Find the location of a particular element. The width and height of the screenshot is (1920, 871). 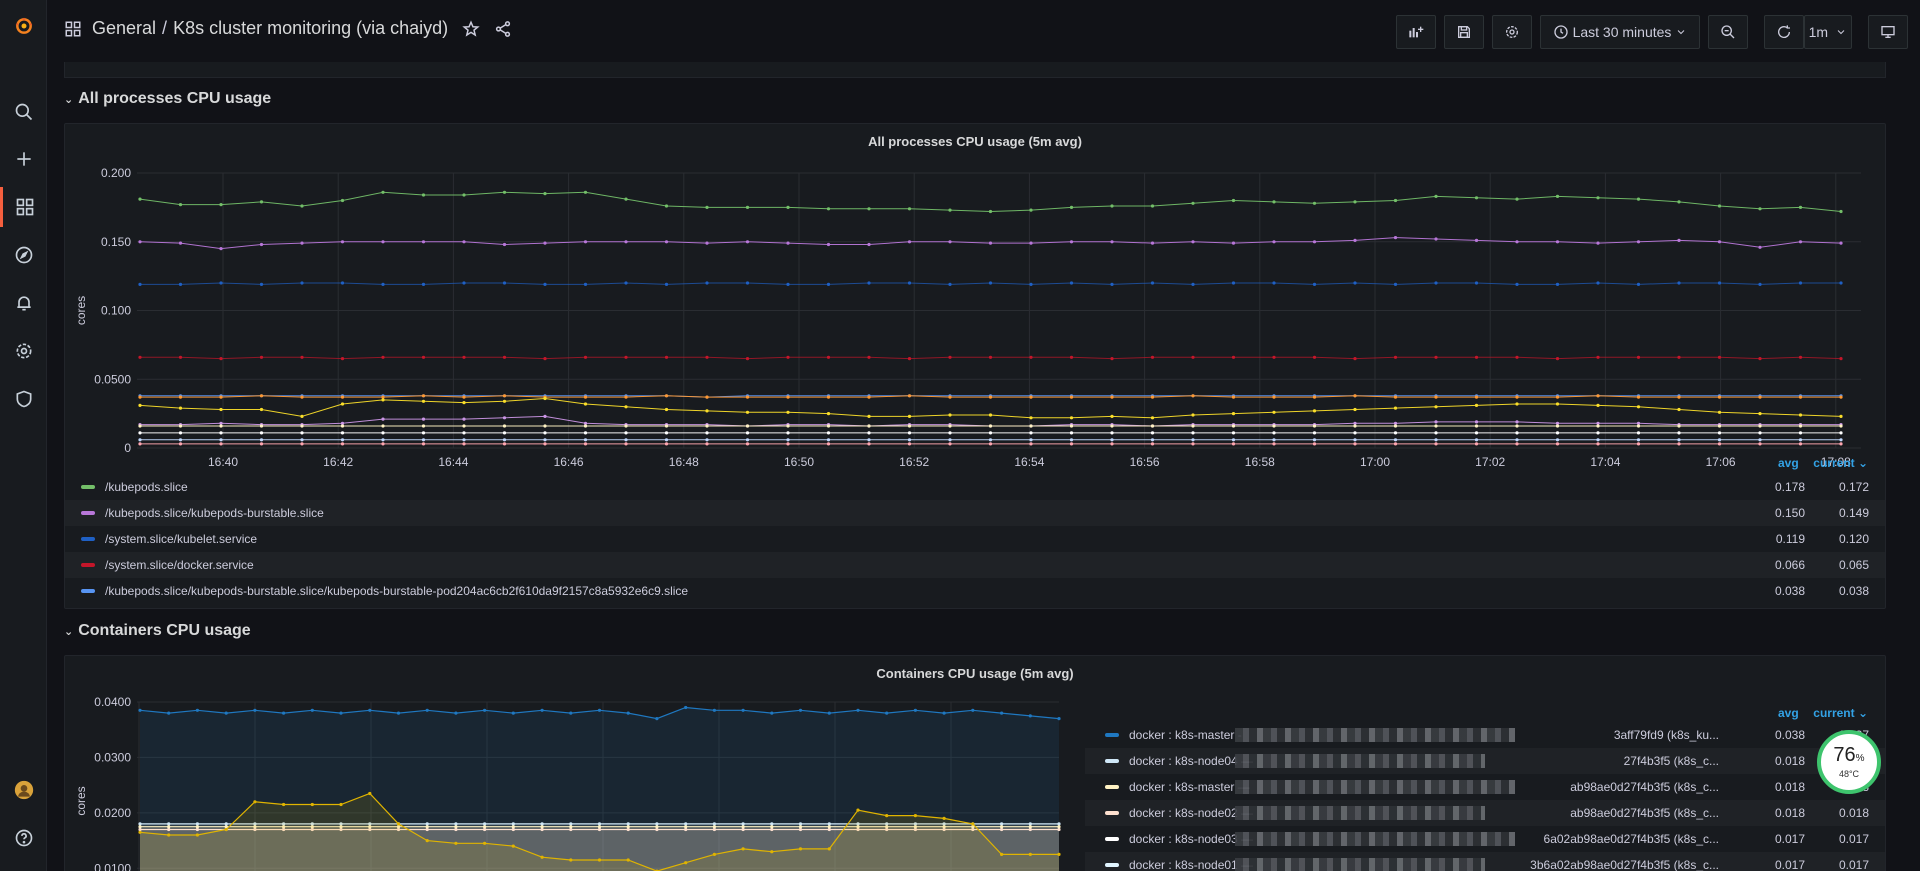

legend-label: docker : k8s-node03 — is located at coordinates (1191, 839).